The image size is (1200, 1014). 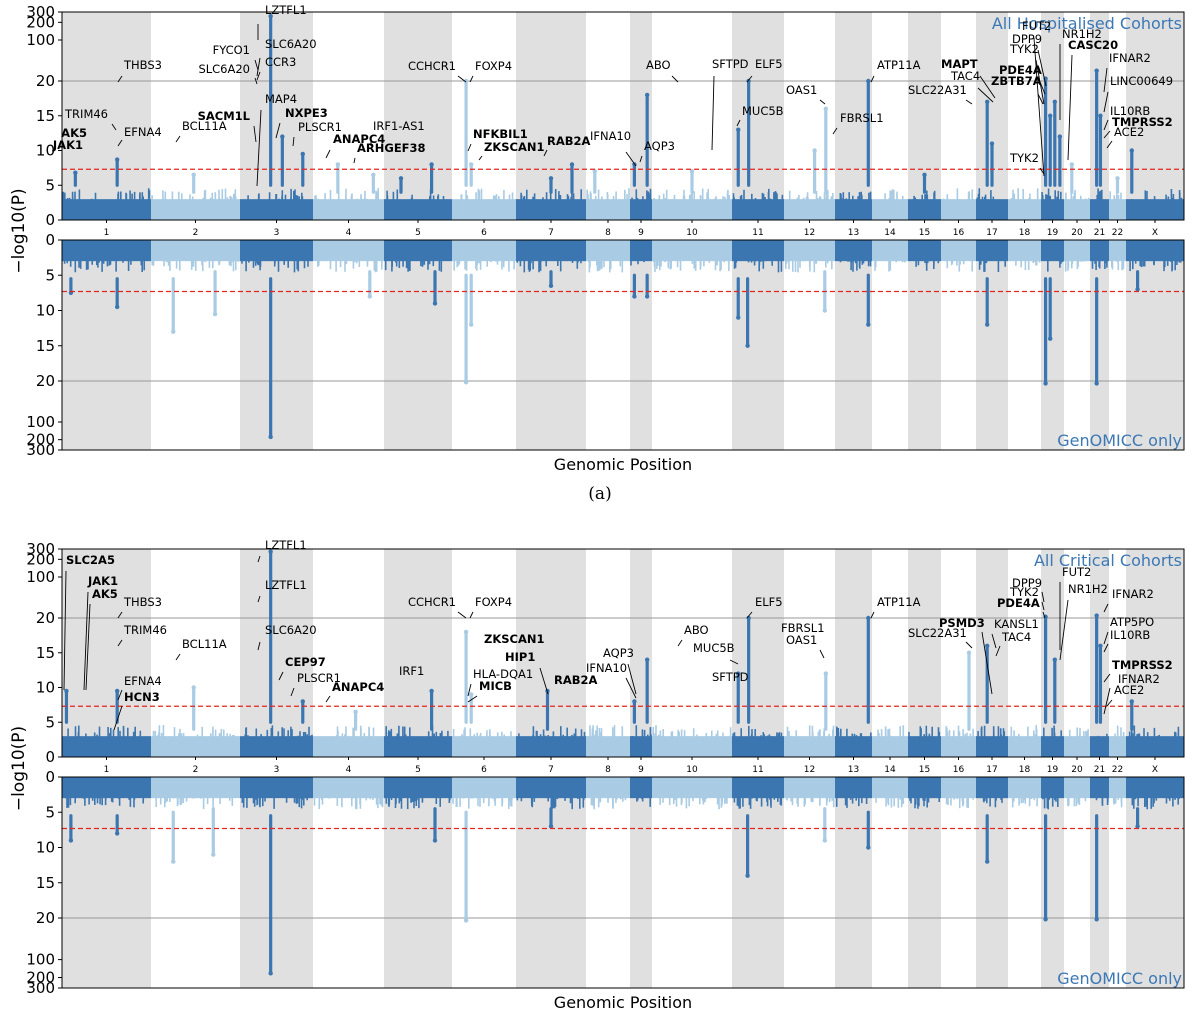 I want to click on bottom-cohort-title: GenOMICC only, so click(x=1119, y=440).